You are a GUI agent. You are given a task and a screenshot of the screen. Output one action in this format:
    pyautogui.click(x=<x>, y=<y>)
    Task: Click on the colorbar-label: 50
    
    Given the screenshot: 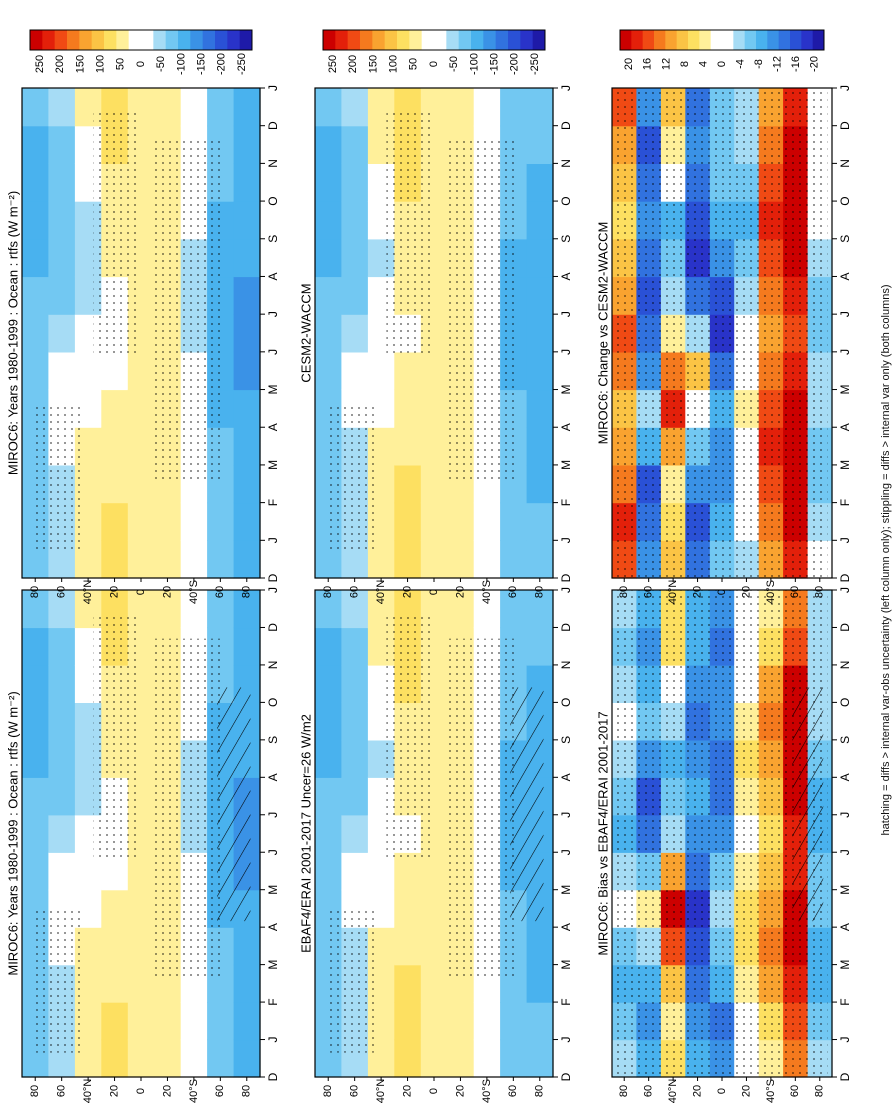 What is the action you would take?
    pyautogui.click(x=414, y=64)
    